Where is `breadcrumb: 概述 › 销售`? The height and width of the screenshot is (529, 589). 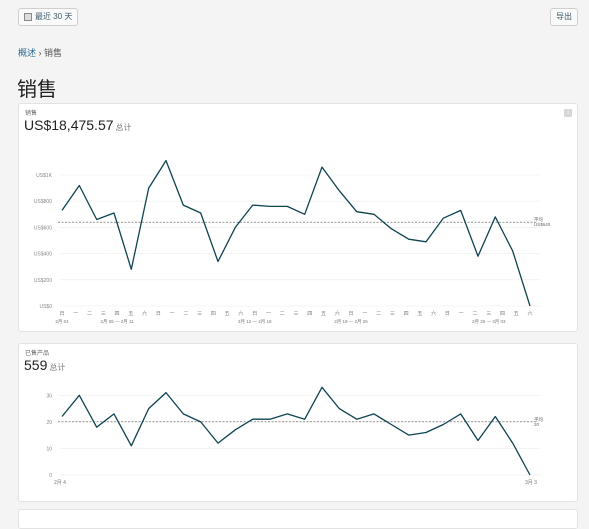
breadcrumb: 概述 › 销售 is located at coordinates (40, 52).